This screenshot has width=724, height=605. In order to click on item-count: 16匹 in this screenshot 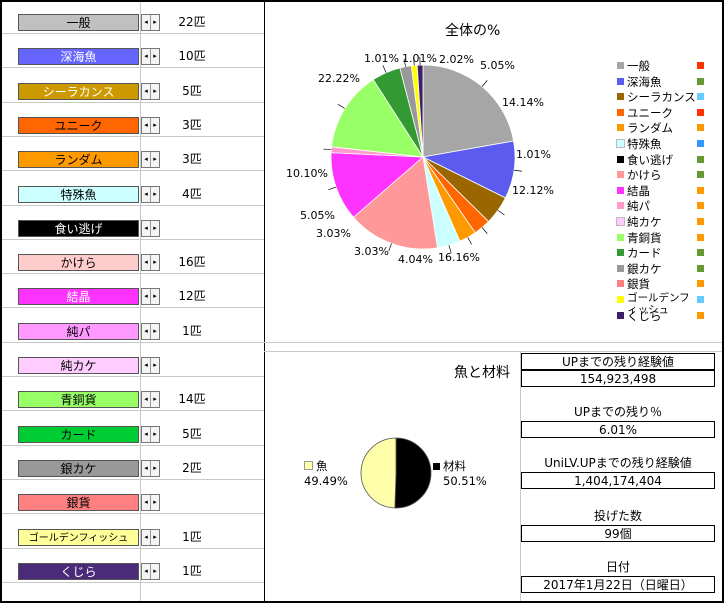, I will do `click(192, 262)`.